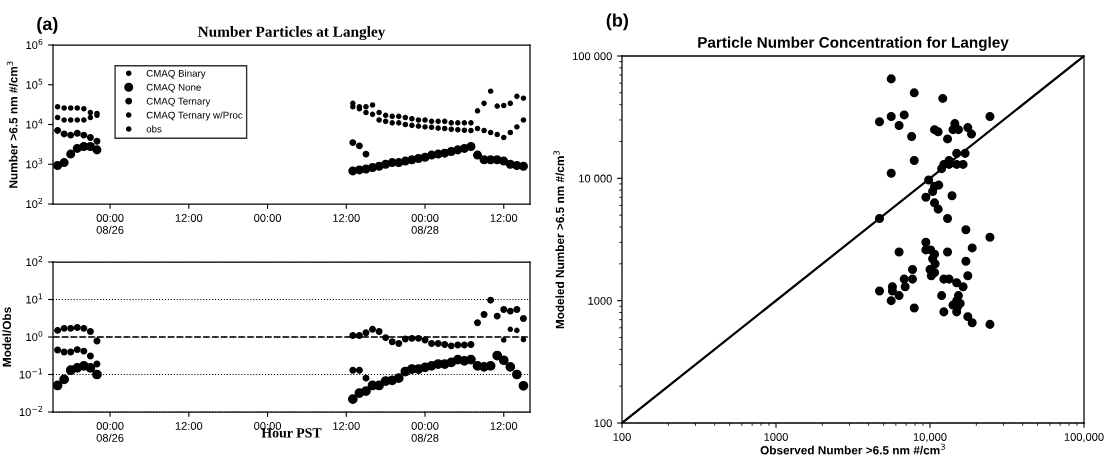 The width and height of the screenshot is (1106, 458). What do you see at coordinates (34, 298) in the screenshot?
I see `y-tick-label: 10$^{1}$` at bounding box center [34, 298].